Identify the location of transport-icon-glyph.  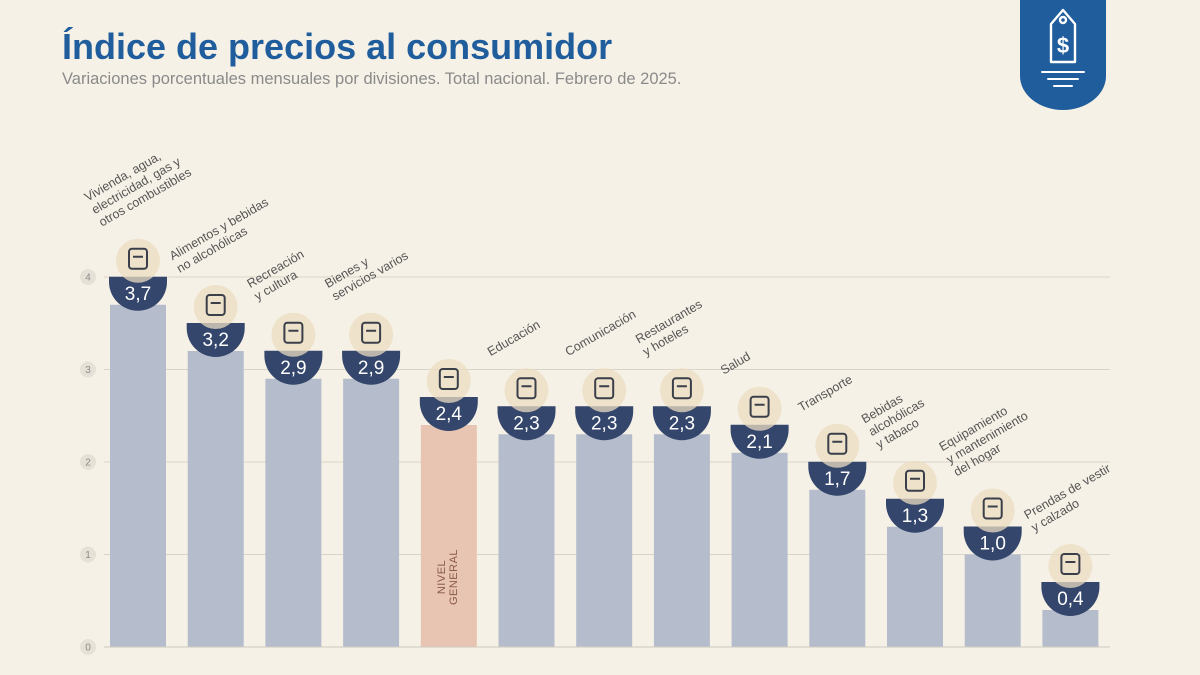
(837, 443).